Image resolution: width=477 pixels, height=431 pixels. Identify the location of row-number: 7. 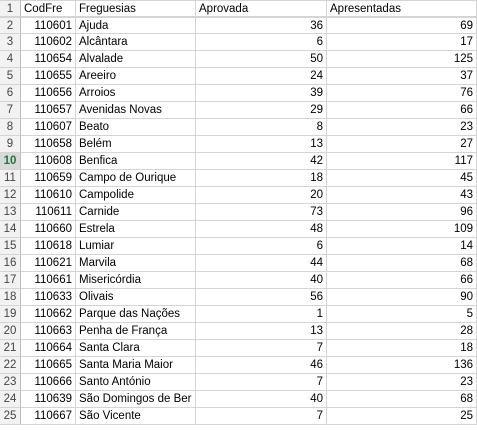
(10, 110).